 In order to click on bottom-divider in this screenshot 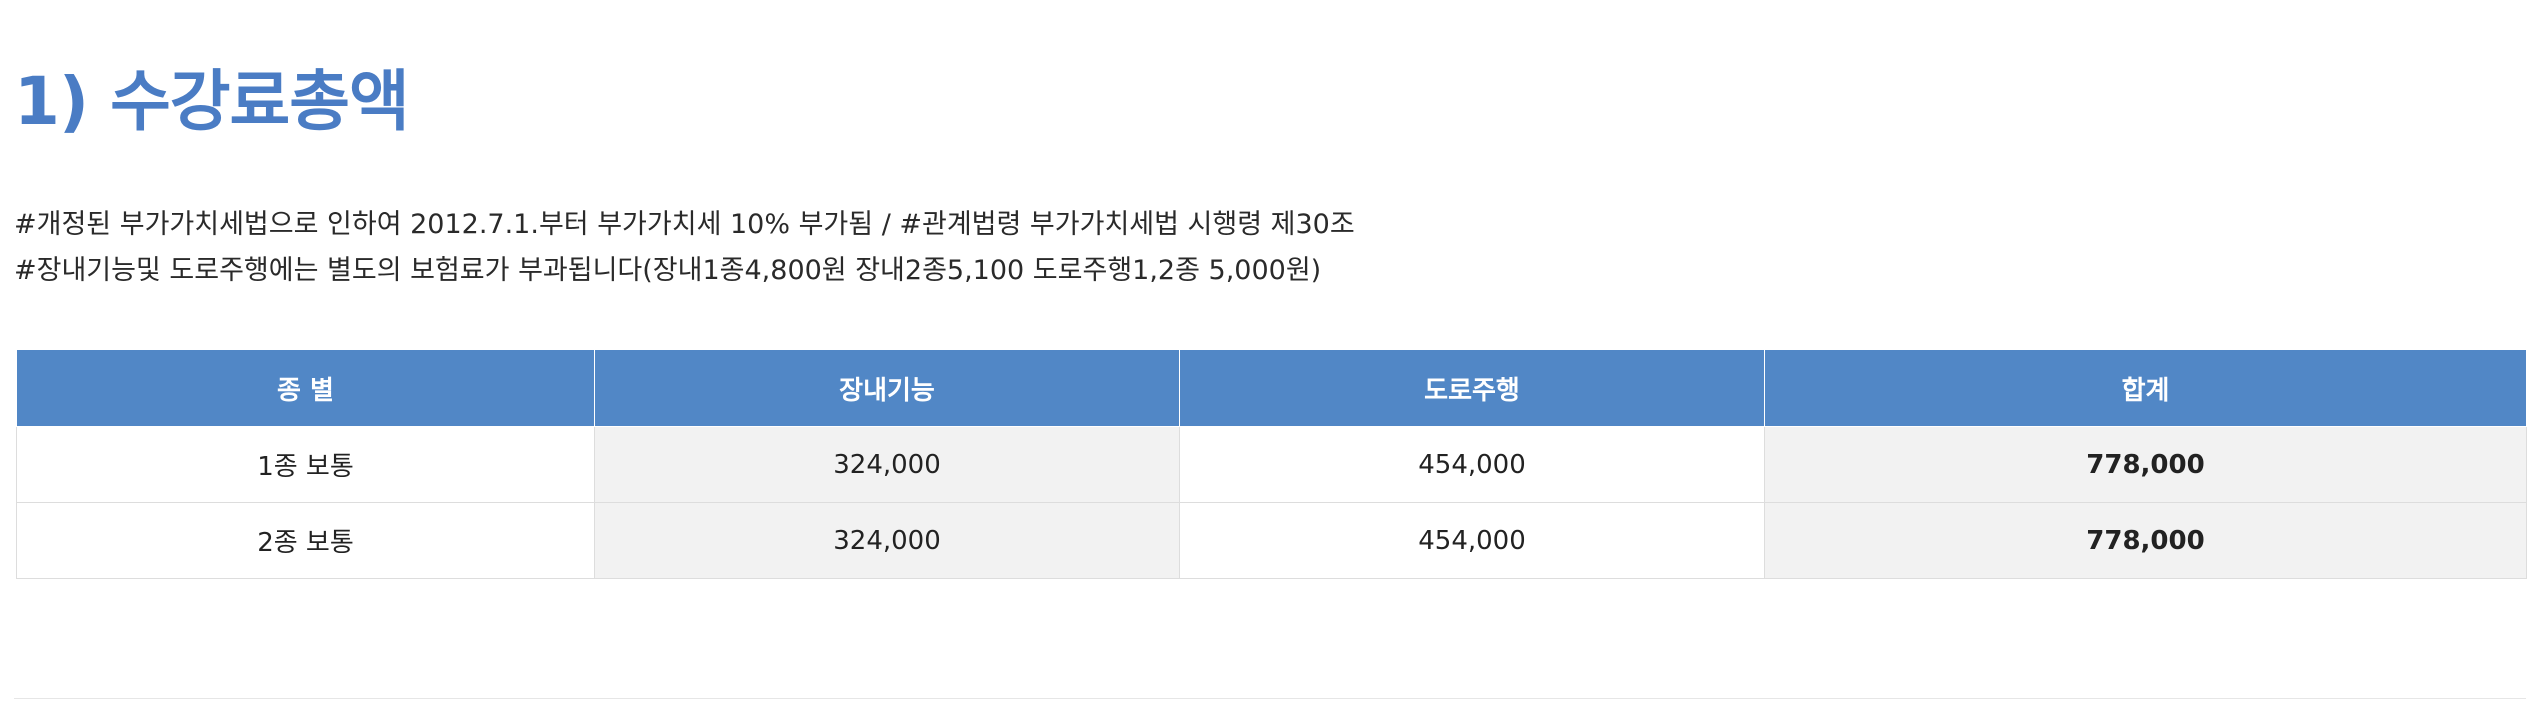, I will do `click(1270, 698)`.